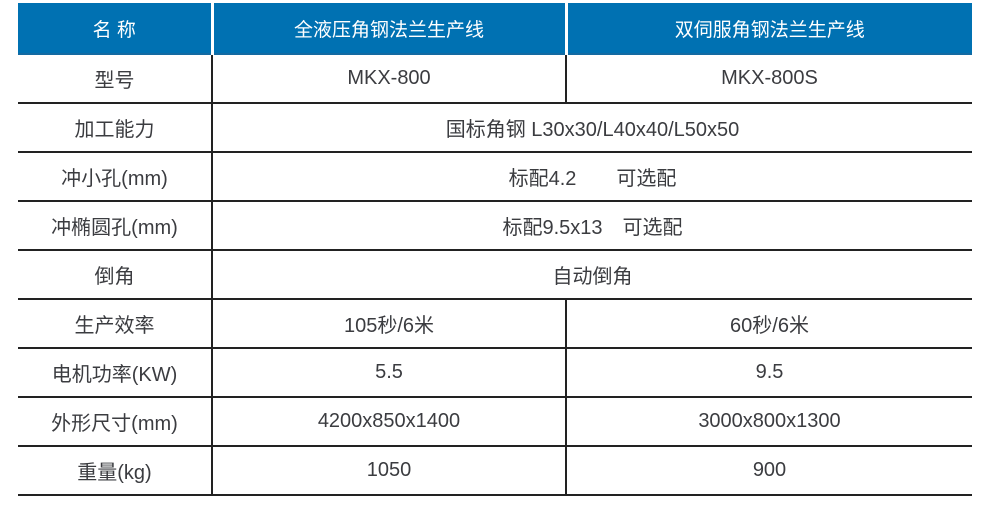 This screenshot has width=990, height=509. Describe the element at coordinates (768, 324) in the screenshot. I see `spec-value: 60秒/6米` at that location.